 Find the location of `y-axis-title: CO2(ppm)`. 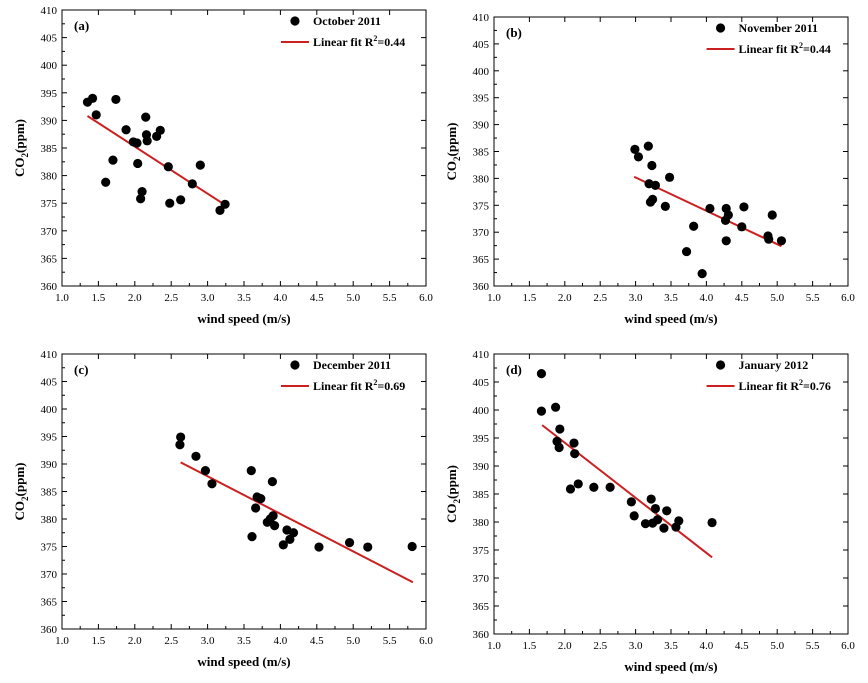

y-axis-title: CO2(ppm) is located at coordinates (21, 148).